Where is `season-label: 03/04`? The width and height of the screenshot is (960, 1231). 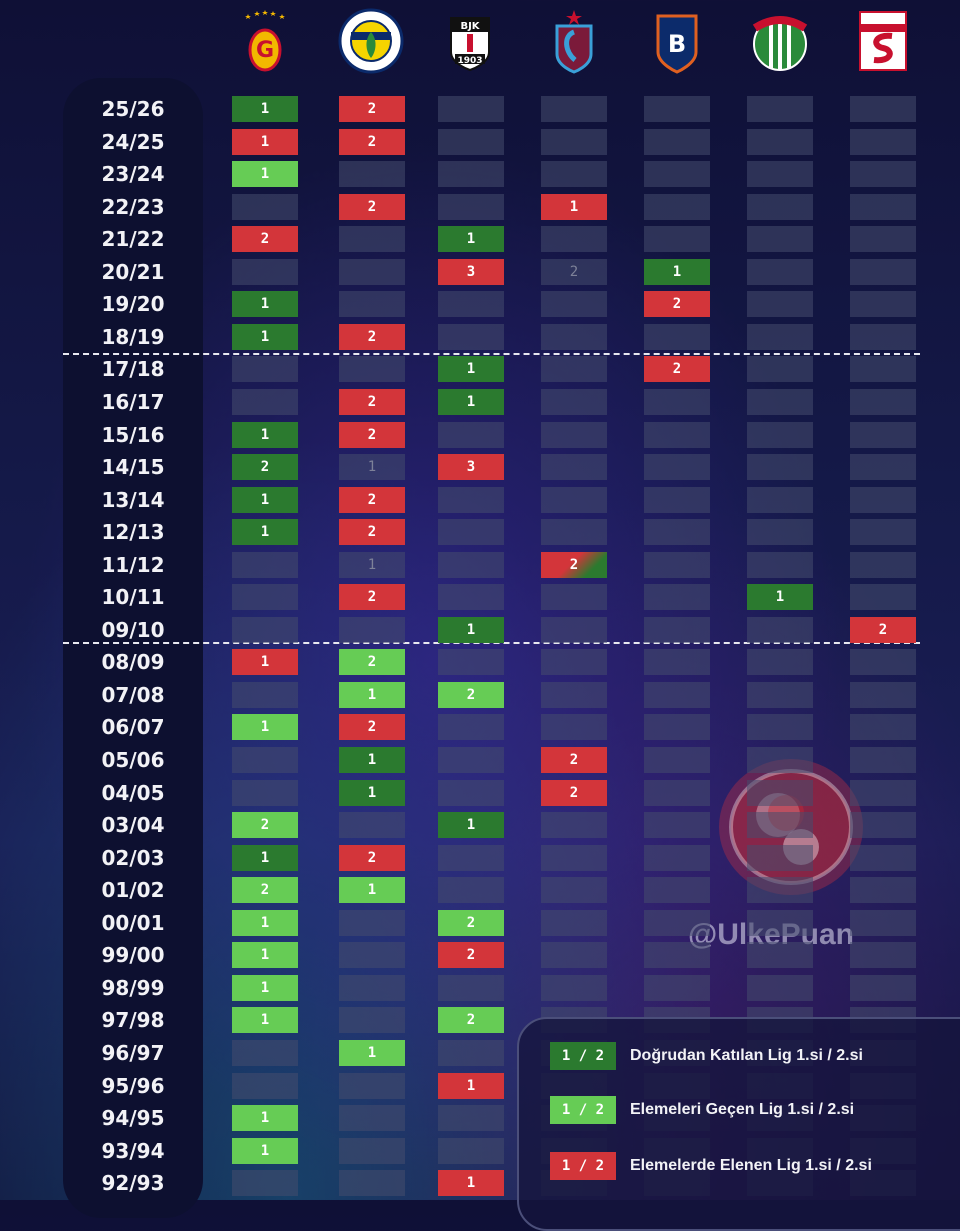 season-label: 03/04 is located at coordinates (133, 825).